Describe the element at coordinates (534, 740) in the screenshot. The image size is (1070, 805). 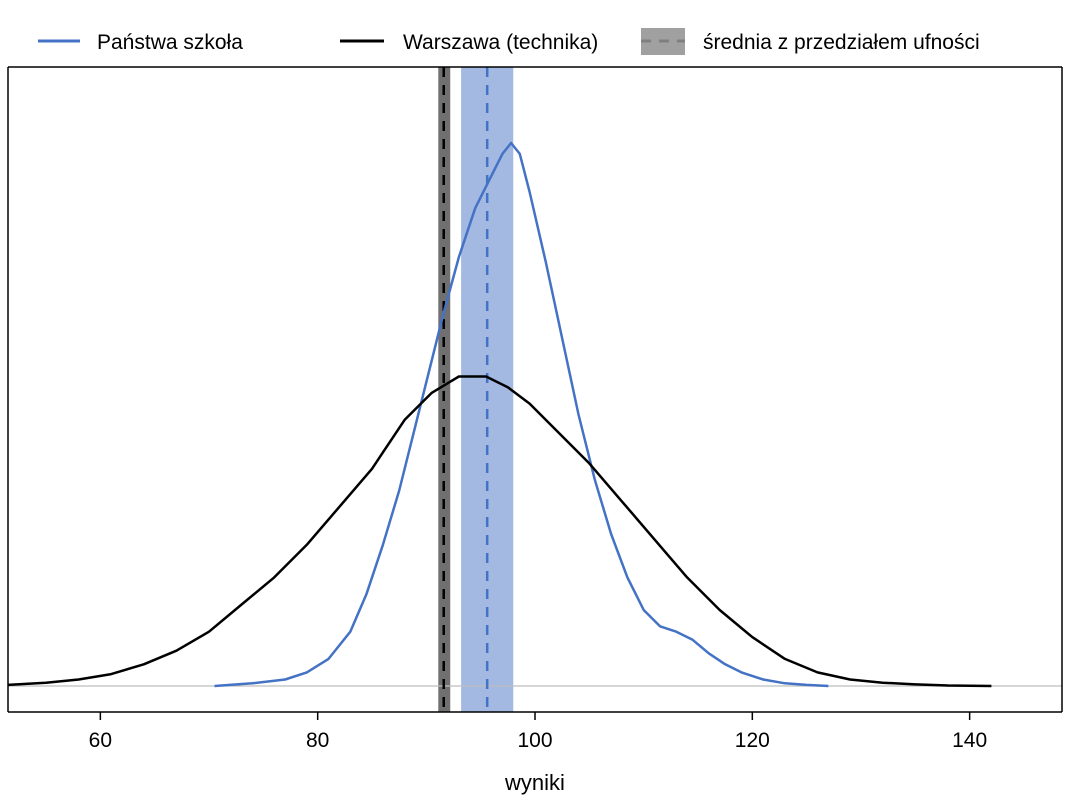
I see `x-tick-label-100: 100` at that location.